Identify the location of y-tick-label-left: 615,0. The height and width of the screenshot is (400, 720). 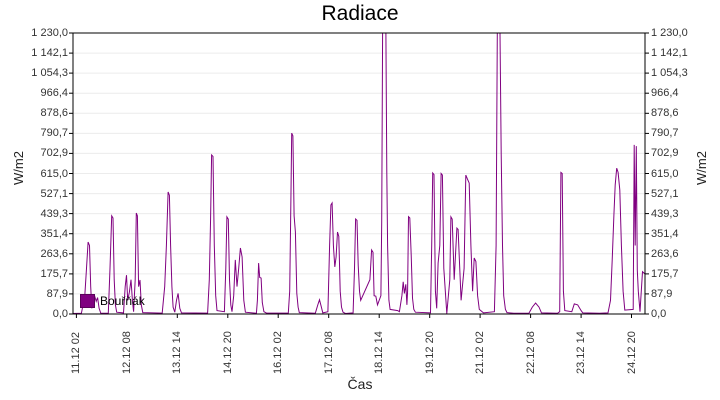
(54, 174).